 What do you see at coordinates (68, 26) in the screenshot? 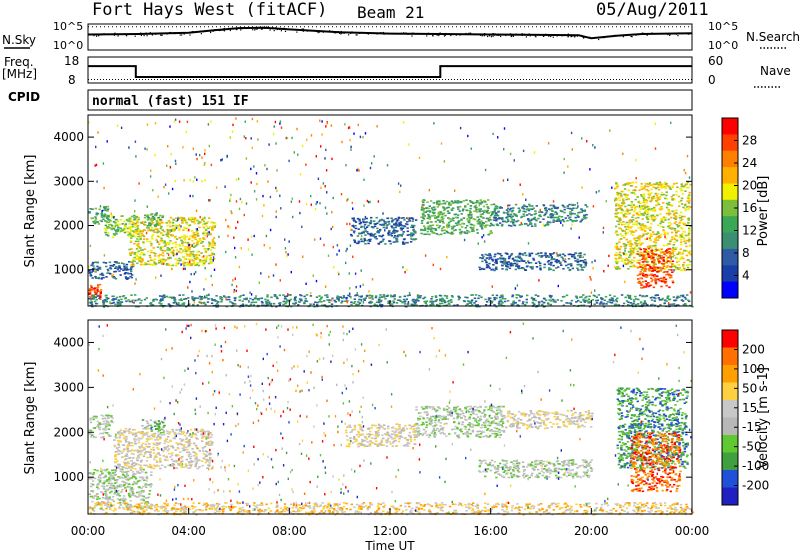
I see `noise-tick-high-left: 10^5` at bounding box center [68, 26].